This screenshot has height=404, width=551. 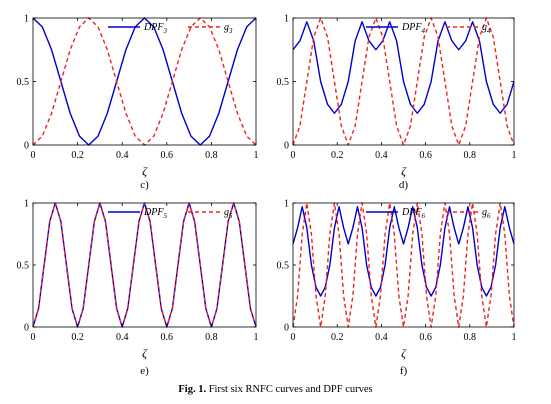 I want to click on panel-label: e), so click(x=144, y=371).